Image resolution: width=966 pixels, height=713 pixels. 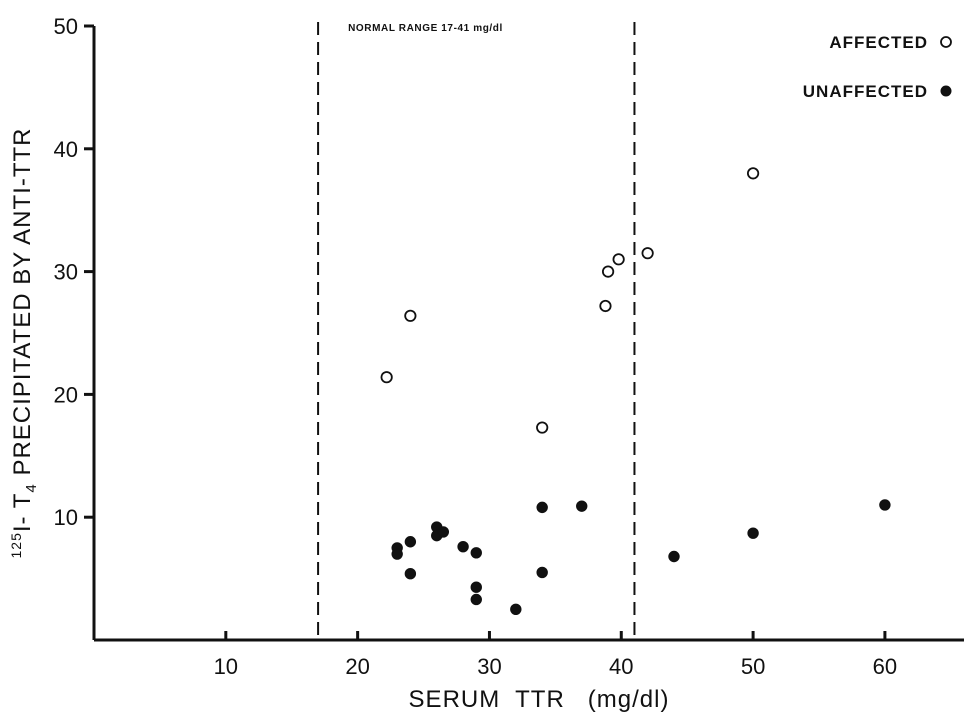 I want to click on y-tick-label: 50, so click(x=66, y=26).